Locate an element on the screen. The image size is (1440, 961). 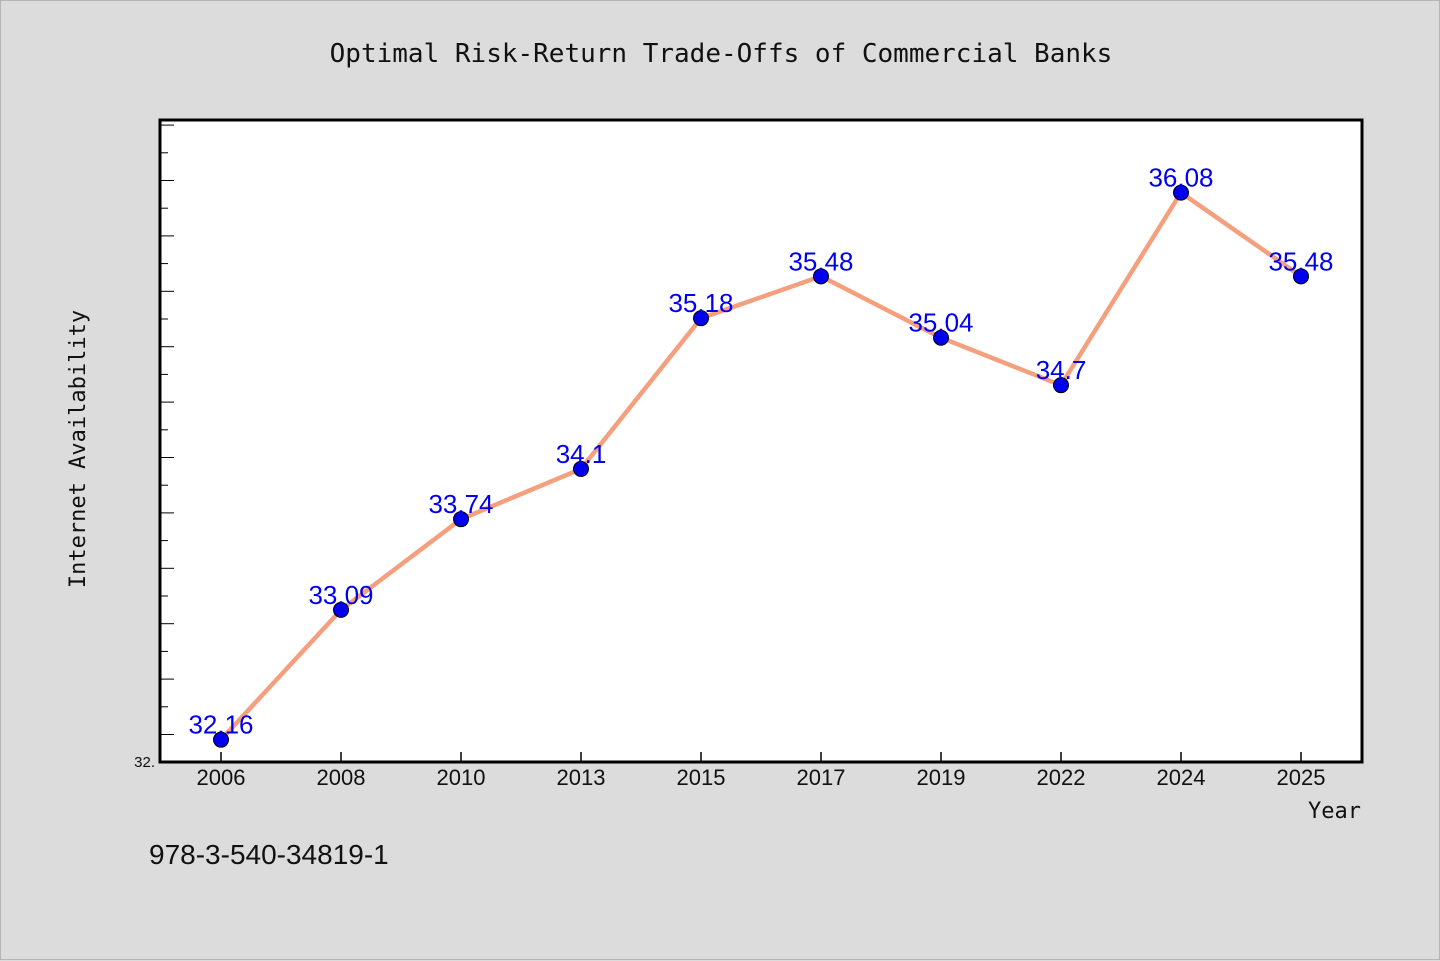
x-tick-label: 2006 is located at coordinates (221, 777).